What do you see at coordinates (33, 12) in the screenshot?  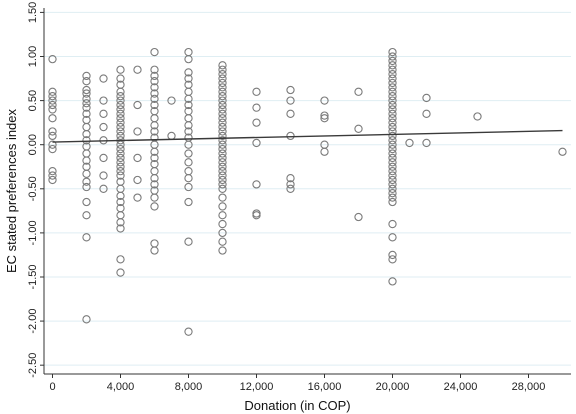 I see `y-tick-label: 1.50` at bounding box center [33, 12].